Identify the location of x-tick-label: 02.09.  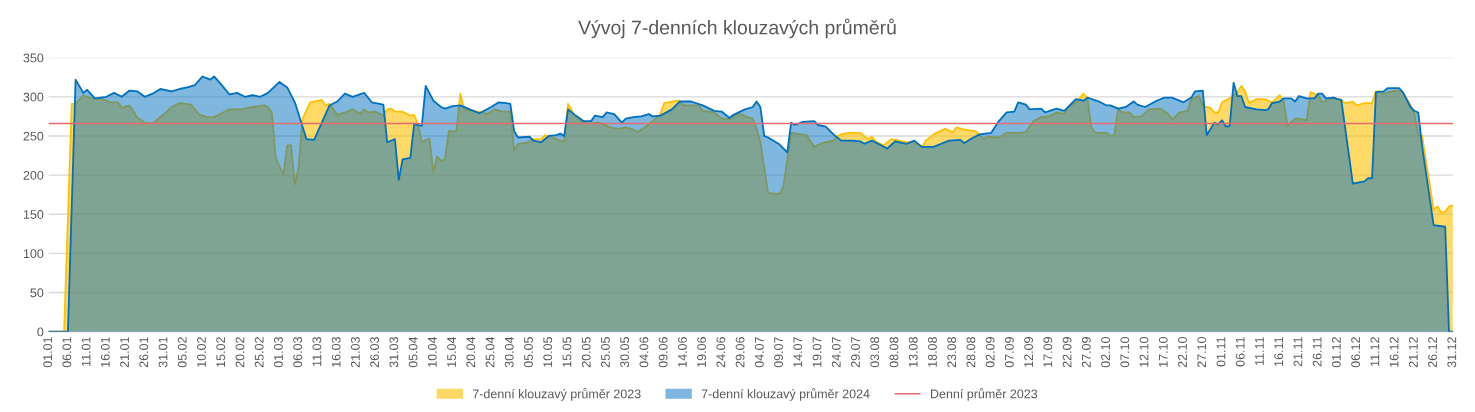
(990, 352).